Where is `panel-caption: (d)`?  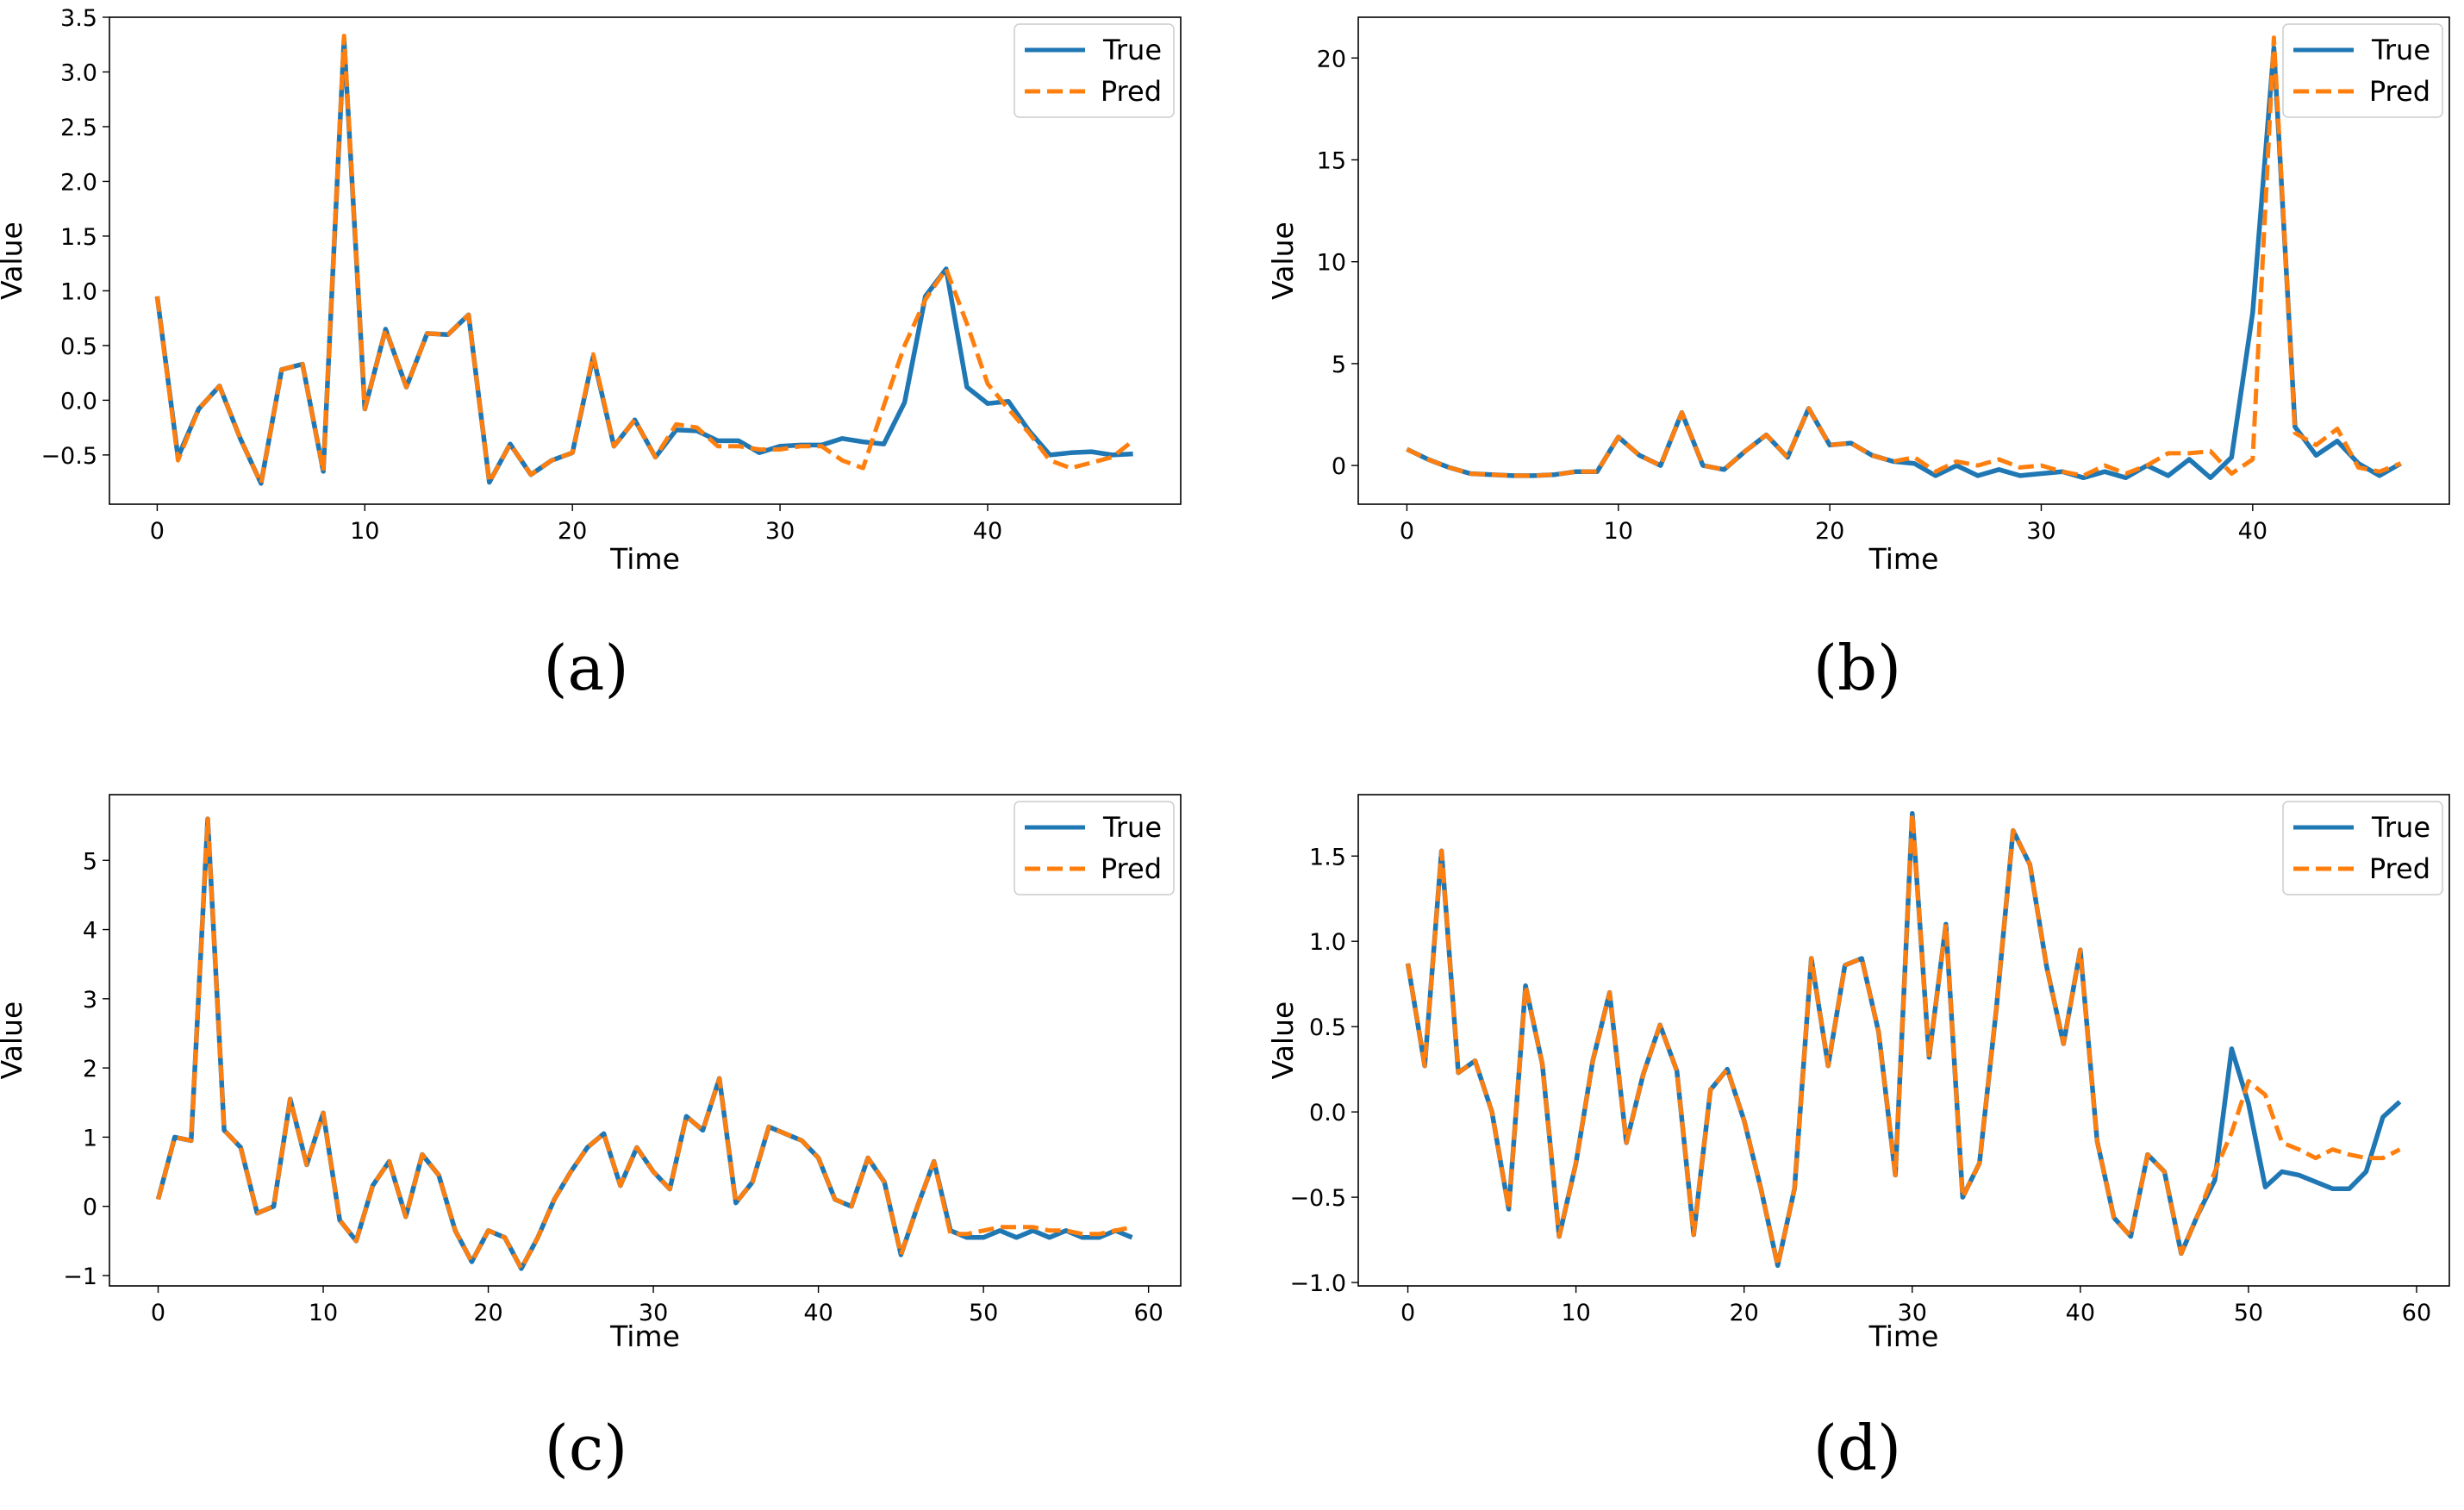 panel-caption: (d) is located at coordinates (1857, 1448).